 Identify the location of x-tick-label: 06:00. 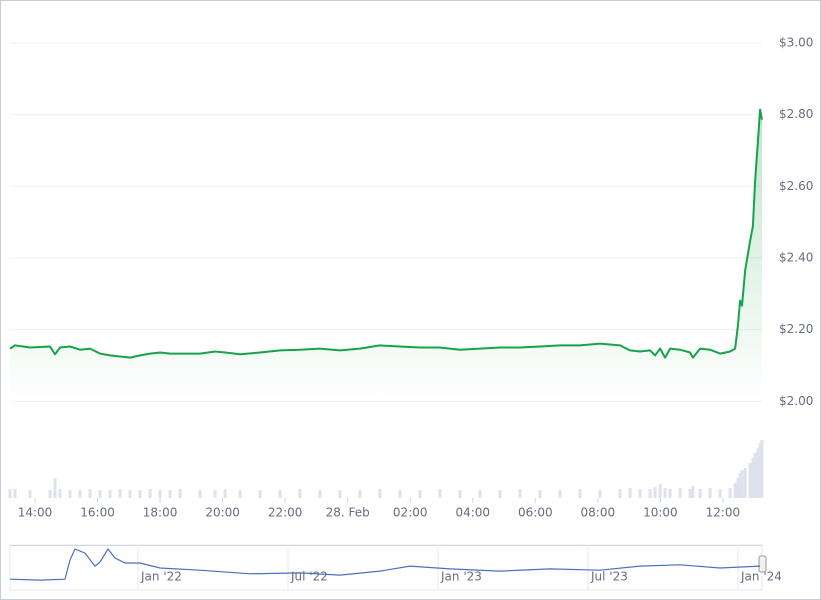
(535, 513).